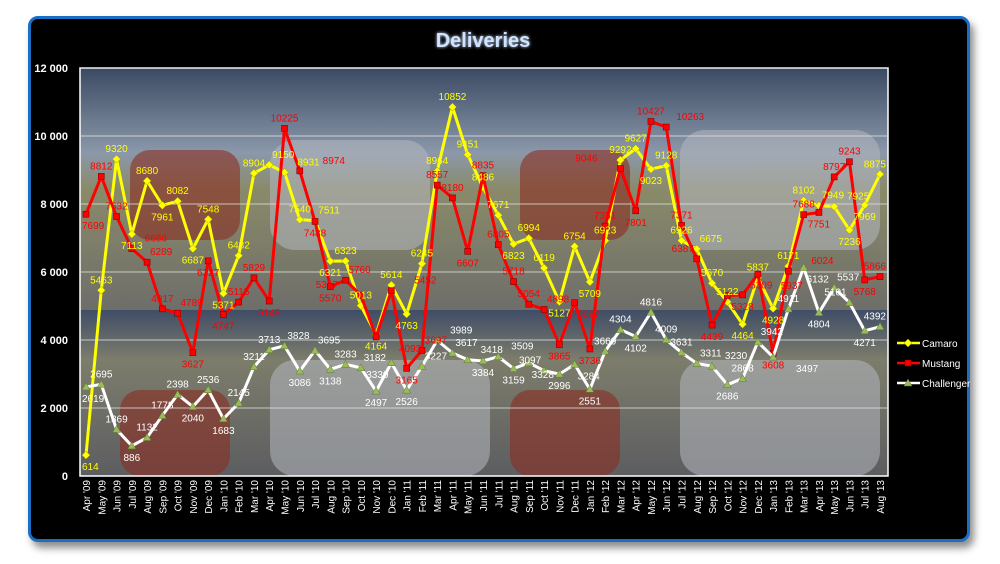 The width and height of the screenshot is (1000, 564). What do you see at coordinates (453, 97) in the screenshot?
I see `data-label: 10852` at bounding box center [453, 97].